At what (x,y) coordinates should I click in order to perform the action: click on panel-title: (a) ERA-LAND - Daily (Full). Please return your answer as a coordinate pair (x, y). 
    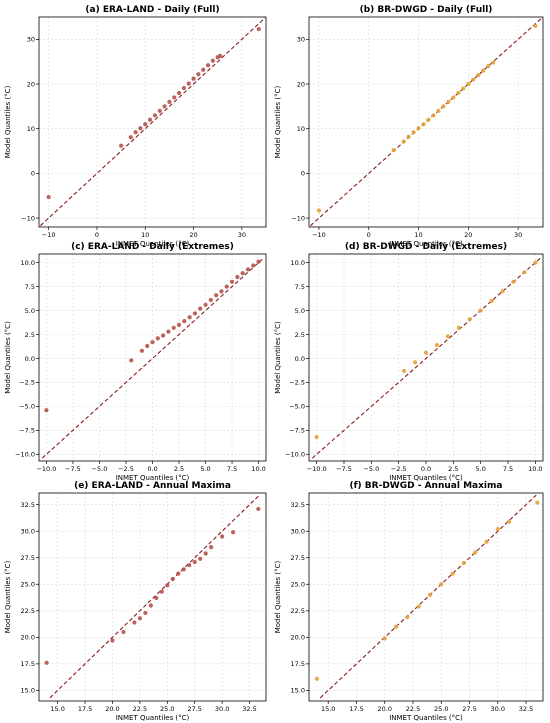
    Looking at the image, I should click on (152, 10).